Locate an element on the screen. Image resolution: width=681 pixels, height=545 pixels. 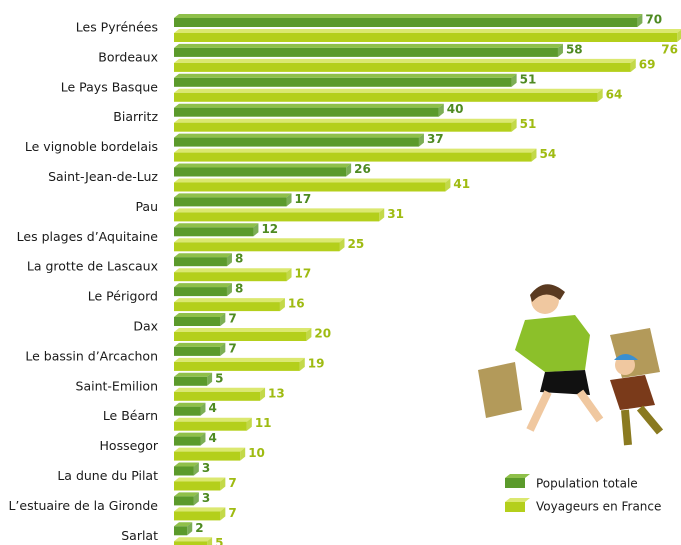
category-label: La dune du Pilat is located at coordinates (107, 475).